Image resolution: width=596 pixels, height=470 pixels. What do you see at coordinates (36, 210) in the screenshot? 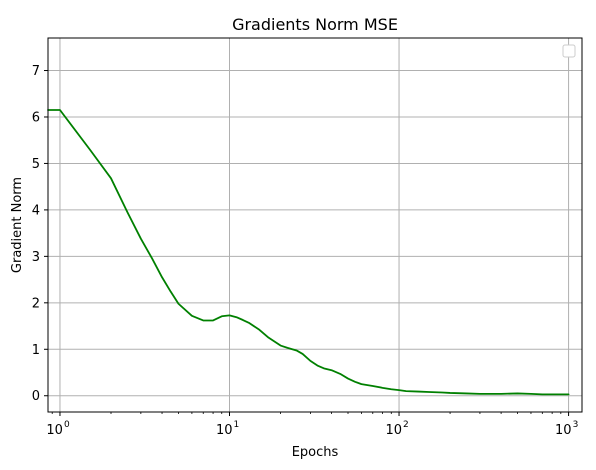
I see `y-tick-label: 4` at bounding box center [36, 210].